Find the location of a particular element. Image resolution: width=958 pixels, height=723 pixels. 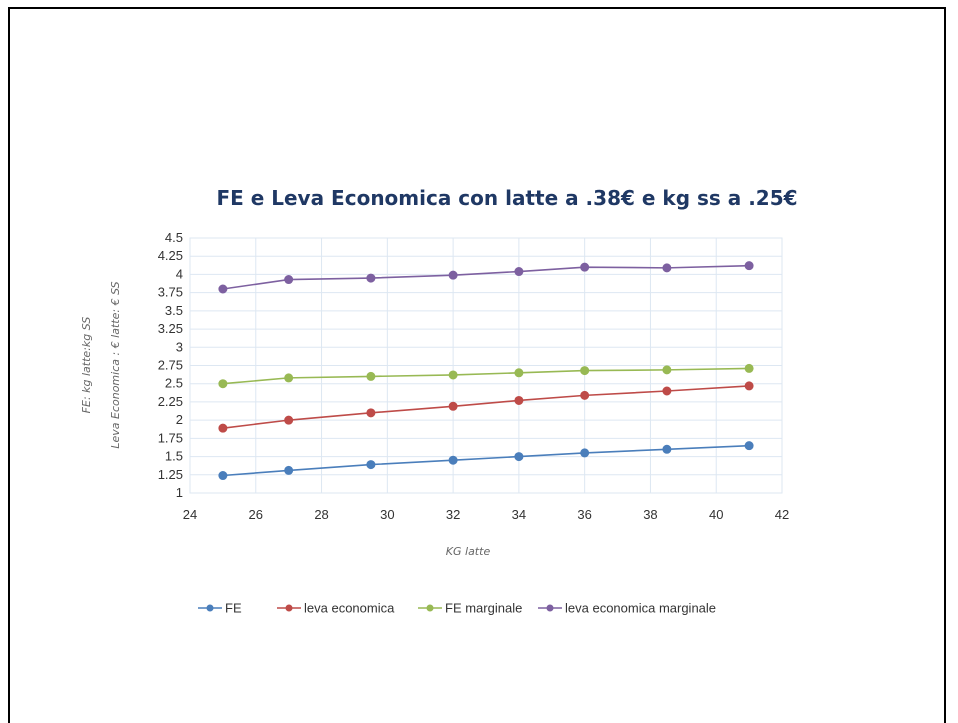

x-axis-title: KG latte is located at coordinates (468, 551).